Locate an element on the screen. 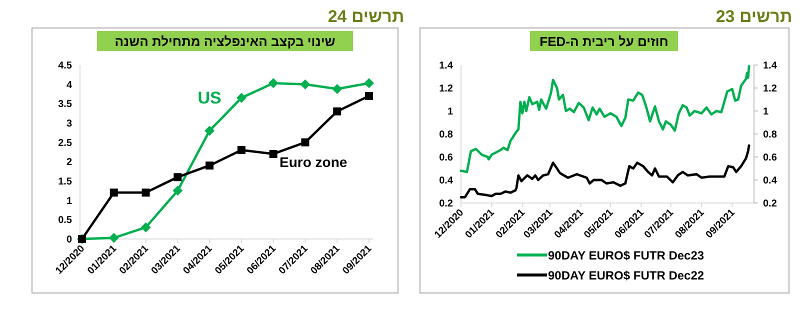 This screenshot has height=326, width=804. y-tick-label: 0 is located at coordinates (69, 240).